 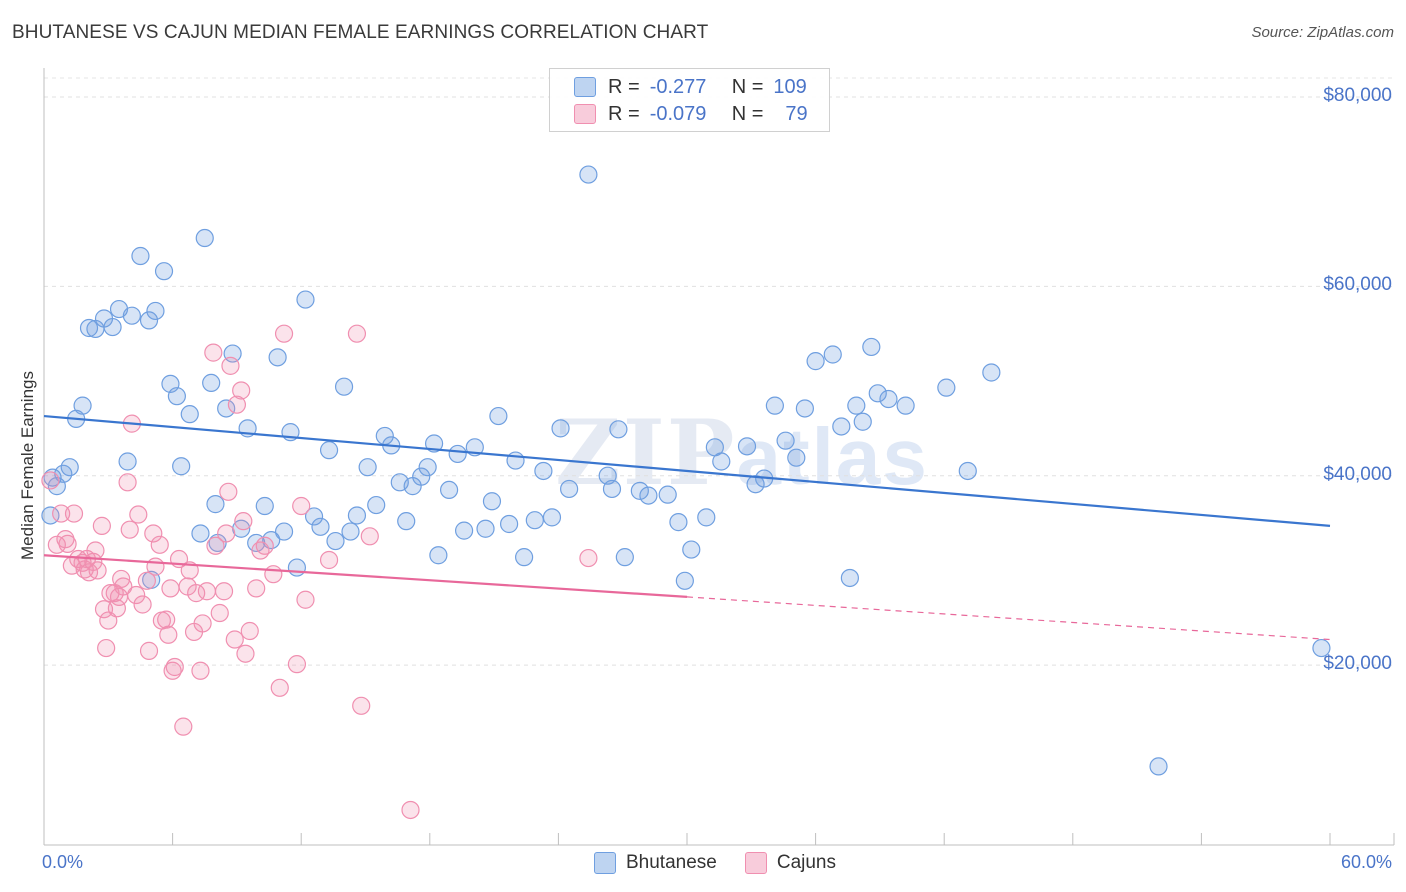 What do you see at coordinates (678, 86) in the screenshot?
I see `legend-r-value: -0.277` at bounding box center [678, 86].